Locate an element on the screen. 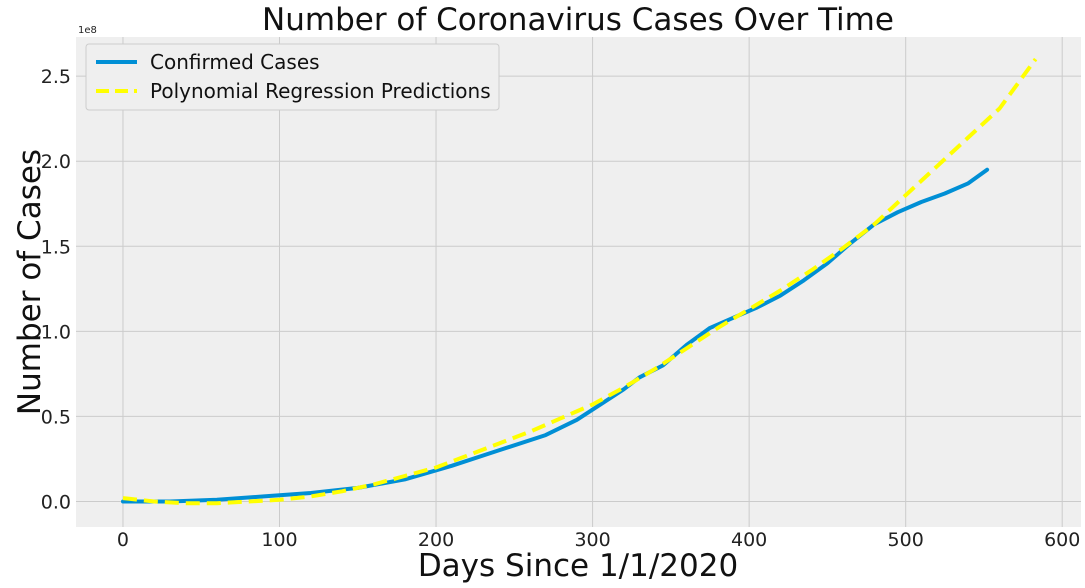  legend-box is located at coordinates (292, 77).